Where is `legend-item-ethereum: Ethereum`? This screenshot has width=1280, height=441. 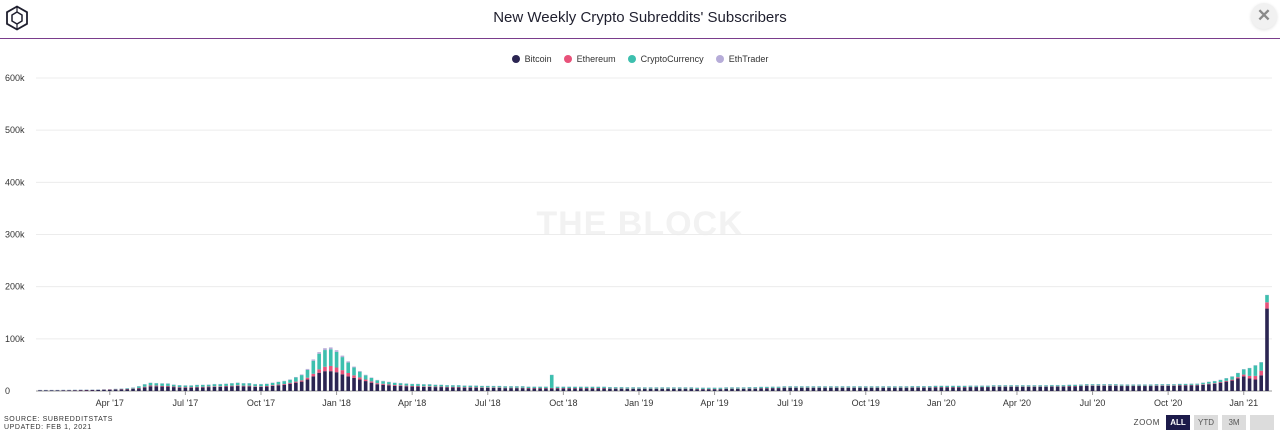
legend-item-ethereum: Ethereum is located at coordinates (589, 59).